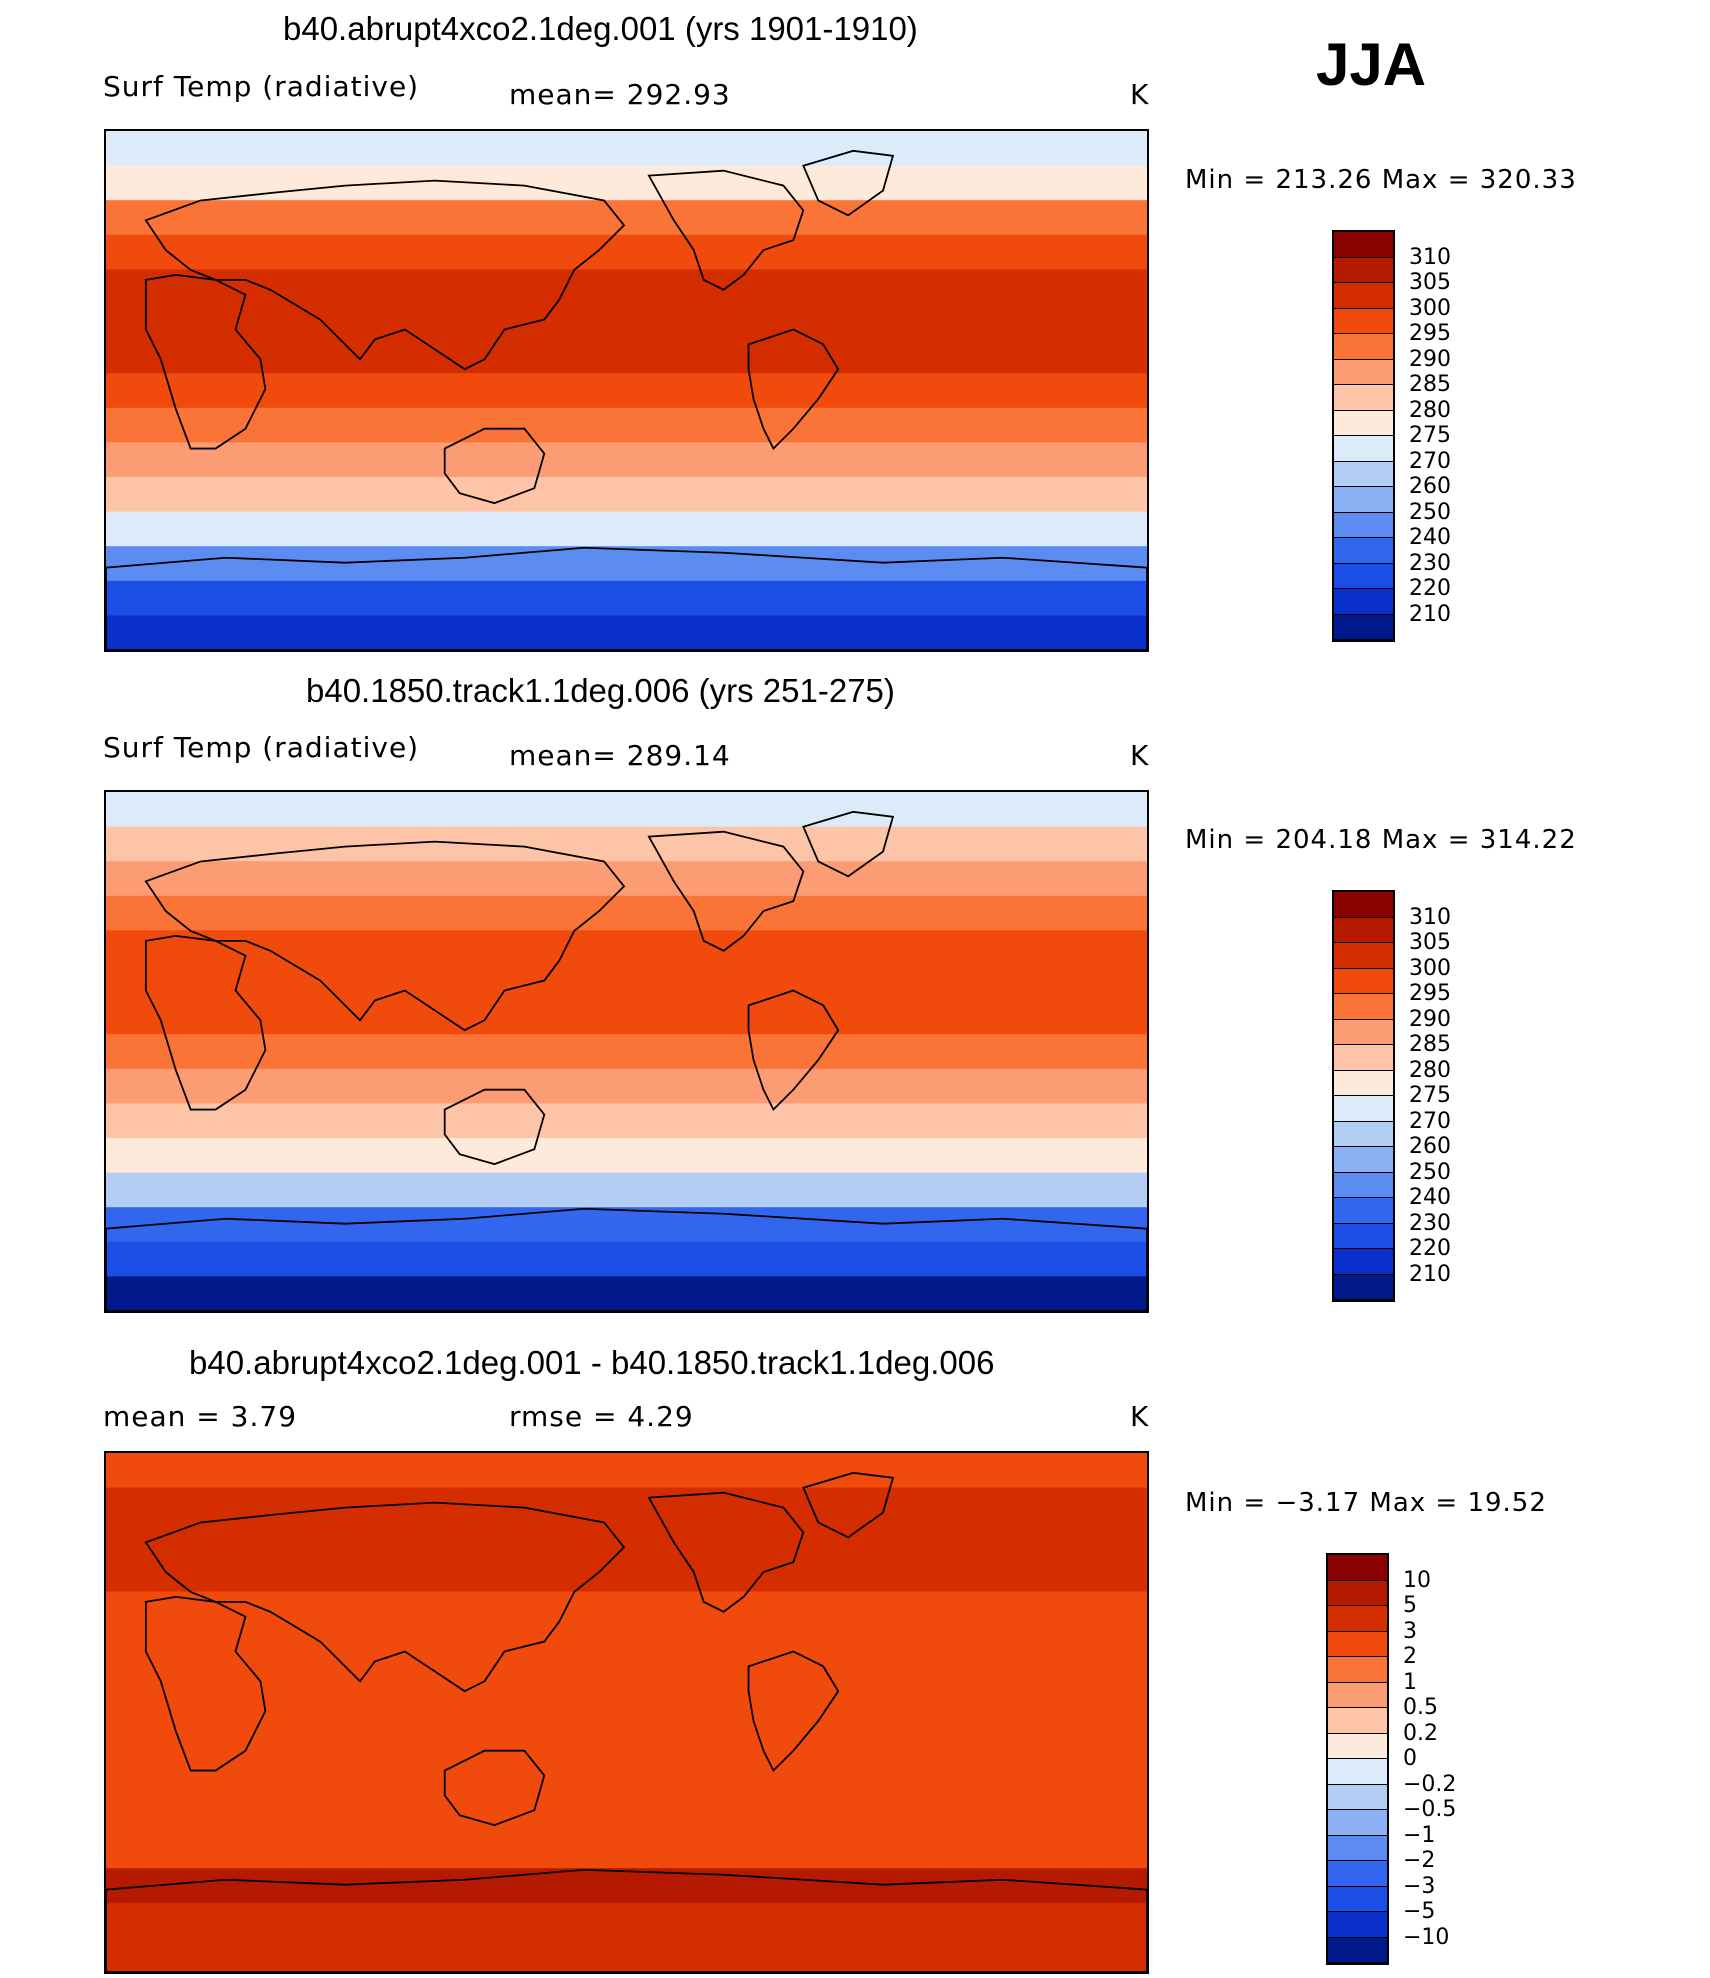  I want to click on colorbar-tick-label: 0.5, so click(1420, 1707).